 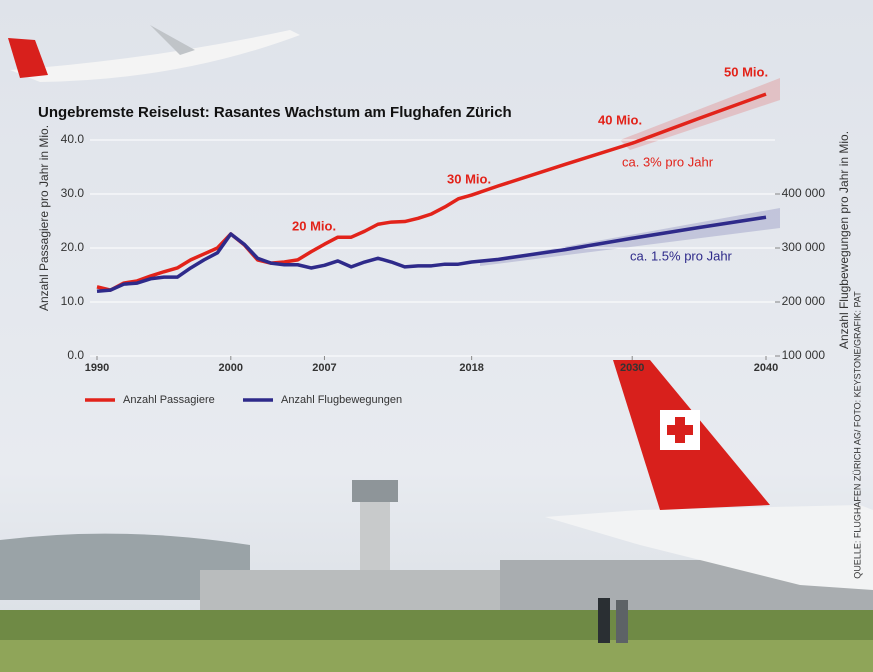 I want to click on x-tick-label: 2007, so click(x=324, y=368).